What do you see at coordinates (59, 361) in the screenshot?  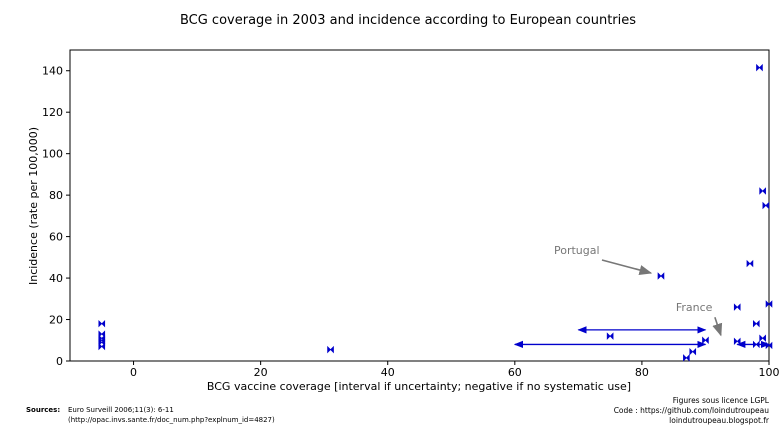 I see `y-tick-label: 0` at bounding box center [59, 361].